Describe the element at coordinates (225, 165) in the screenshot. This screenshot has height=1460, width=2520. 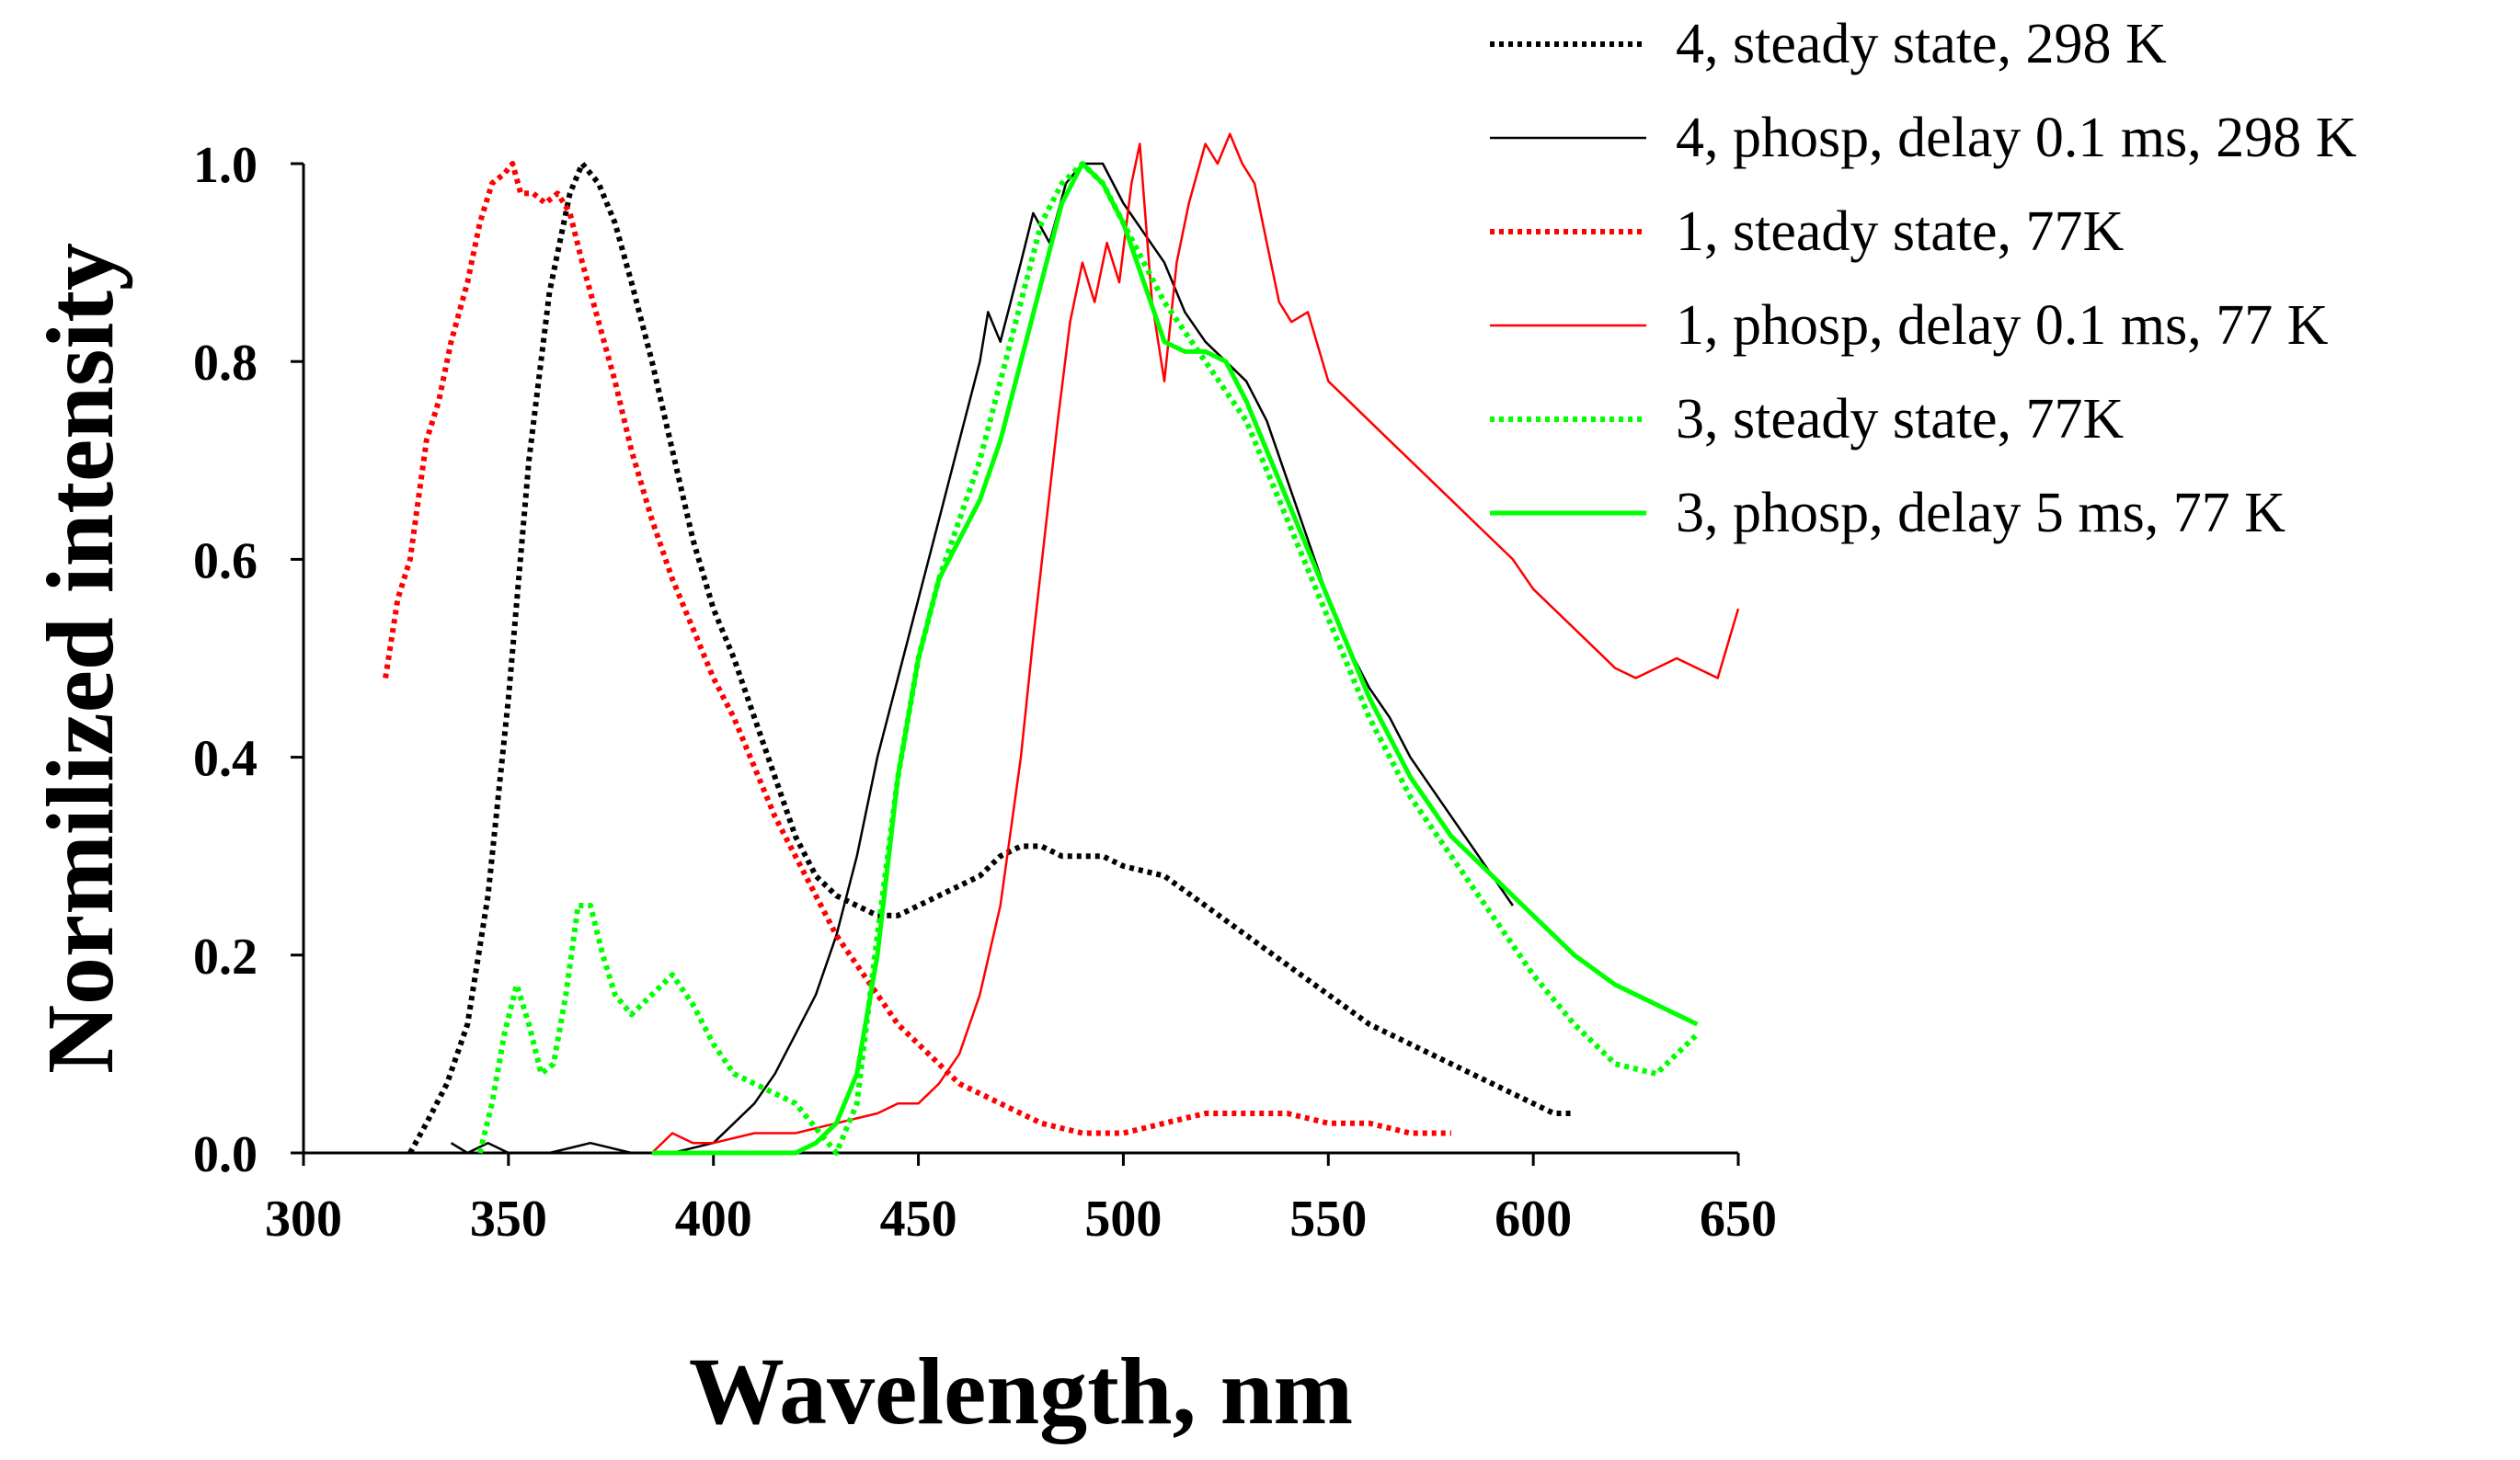
I see `y-tick-label: 1.0` at that location.